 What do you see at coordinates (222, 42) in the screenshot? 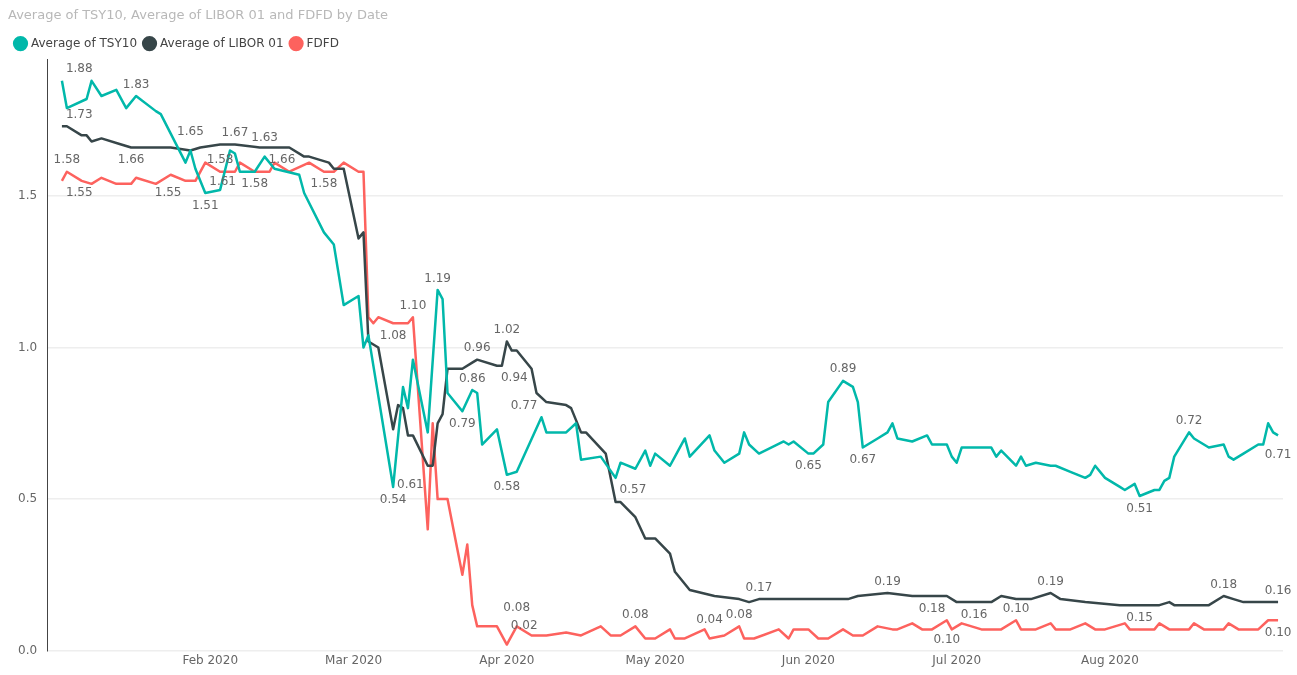
I see `legend-label: Average of LIBOR 01` at bounding box center [222, 42].